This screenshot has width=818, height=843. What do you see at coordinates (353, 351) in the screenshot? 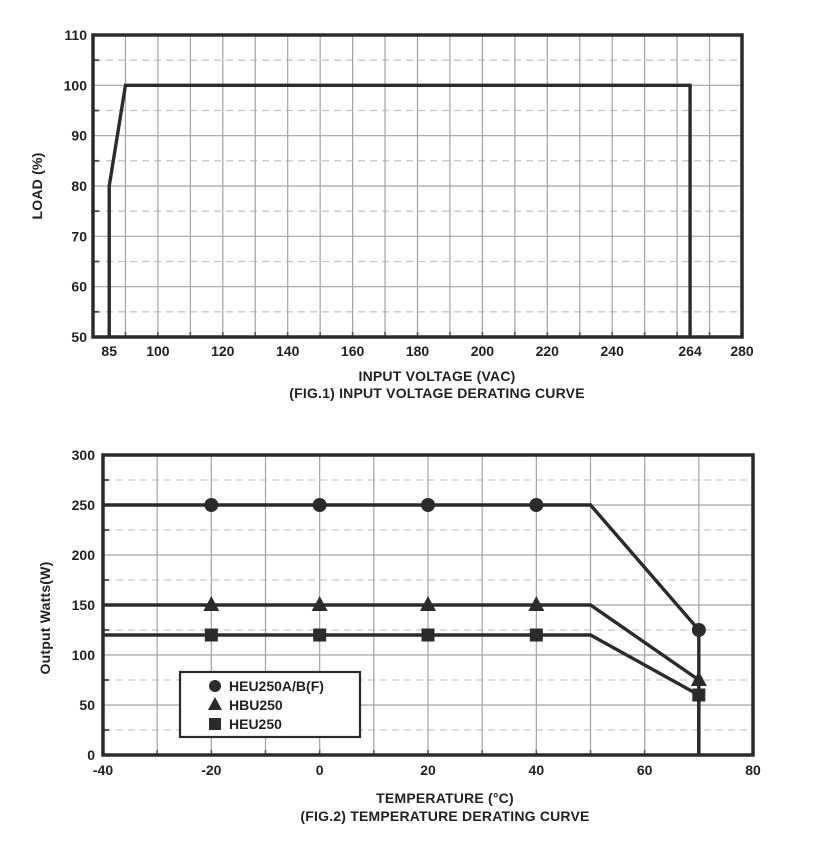
I see `svg-text: 160` at bounding box center [353, 351].